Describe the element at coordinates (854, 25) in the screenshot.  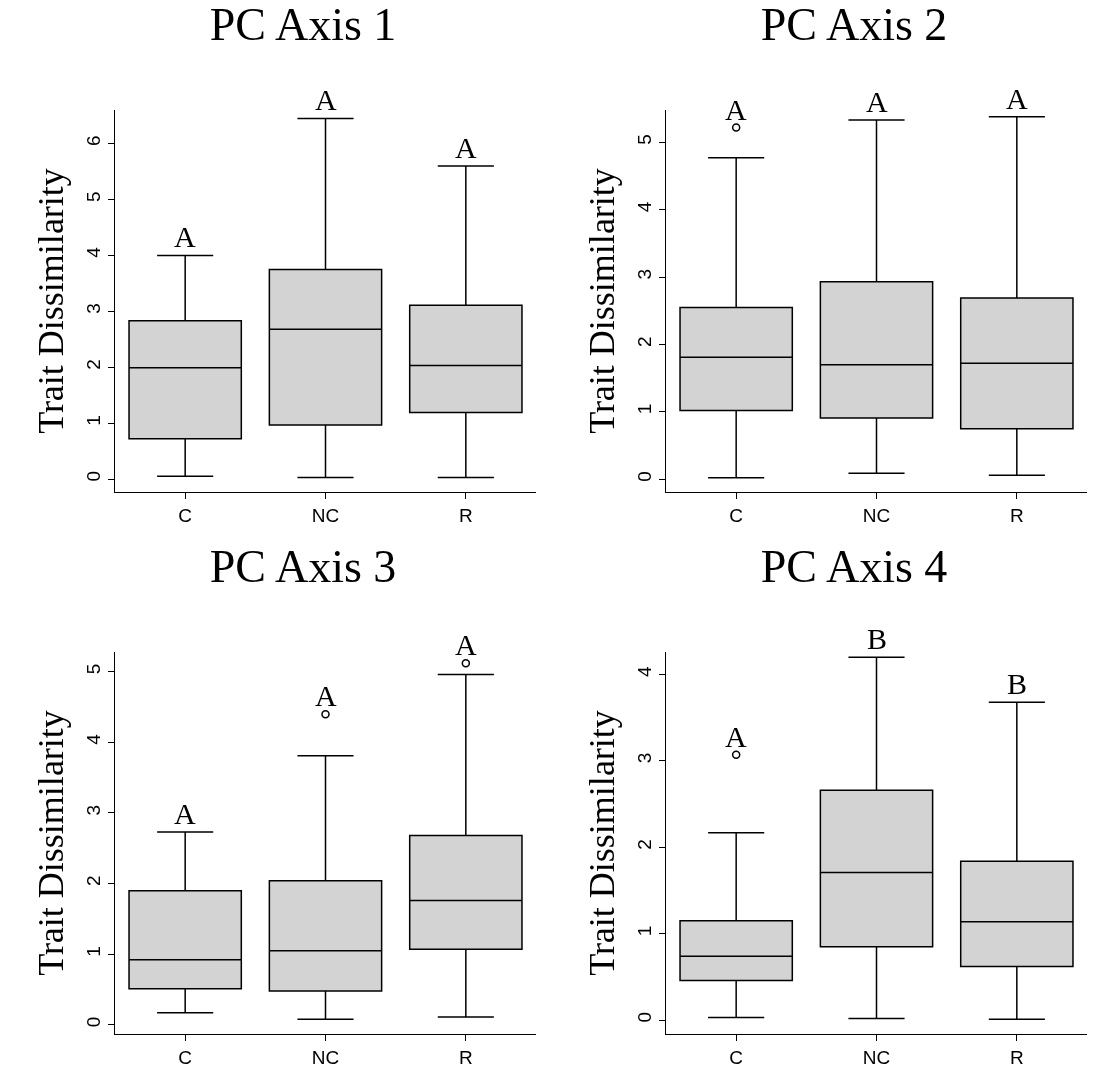
I see `chart-title: PC Axis 2` at that location.